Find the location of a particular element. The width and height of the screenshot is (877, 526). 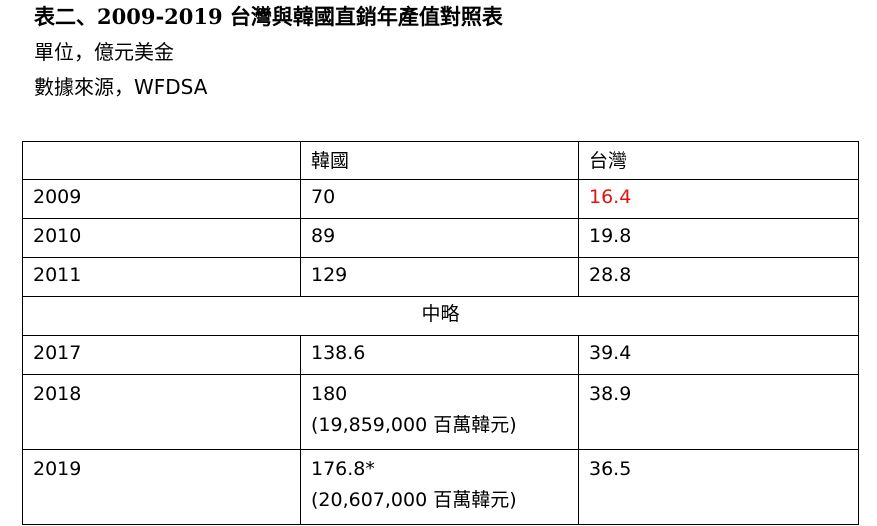

omitted-rows-label: 中略 is located at coordinates (440, 316).